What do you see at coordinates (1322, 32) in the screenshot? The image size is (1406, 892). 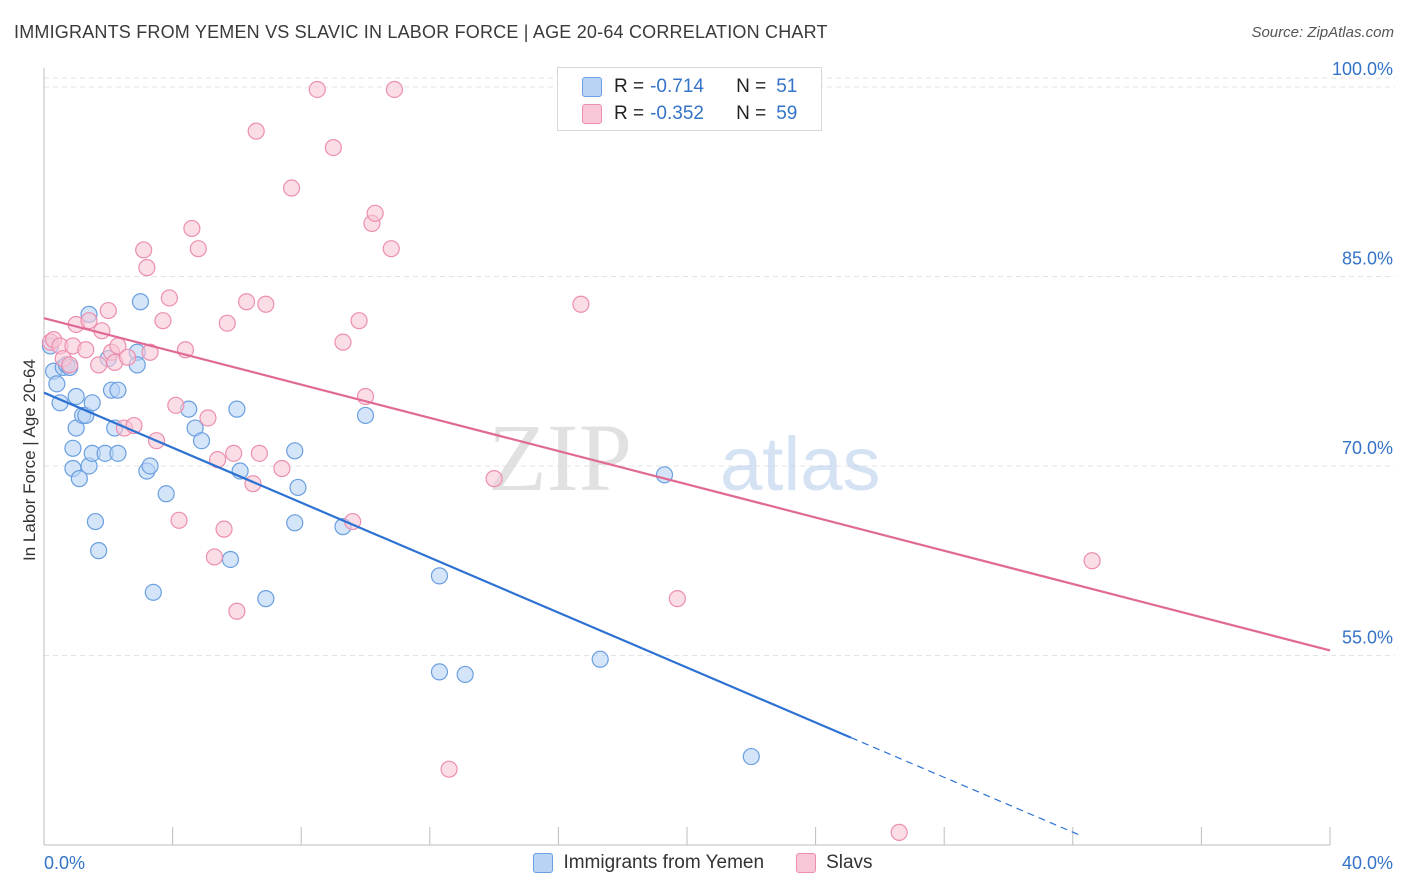 I see `source-label: Source: ZipAtlas.com` at bounding box center [1322, 32].